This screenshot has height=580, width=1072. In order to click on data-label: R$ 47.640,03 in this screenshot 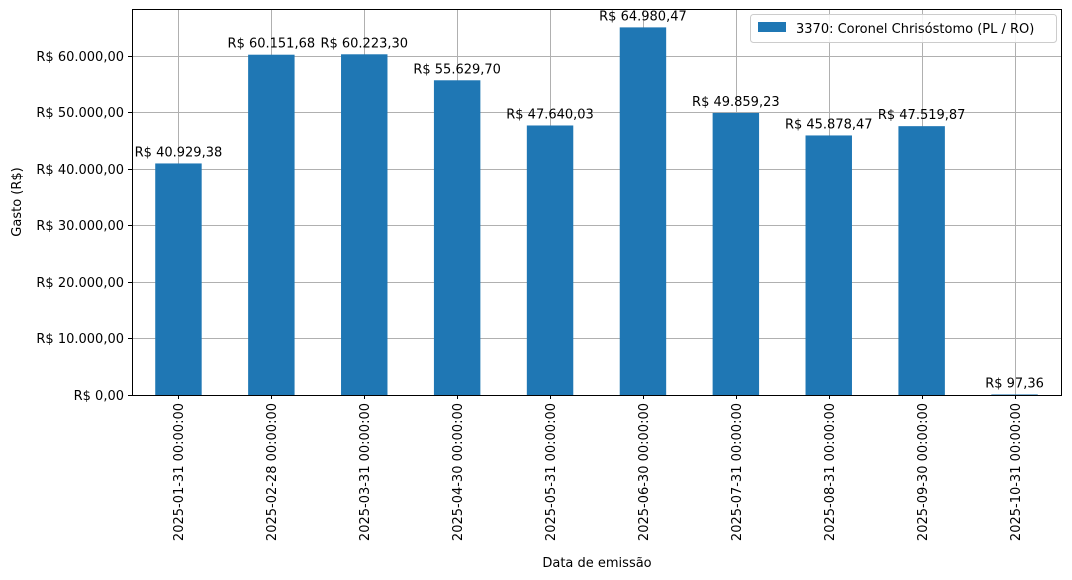, I will do `click(550, 114)`.